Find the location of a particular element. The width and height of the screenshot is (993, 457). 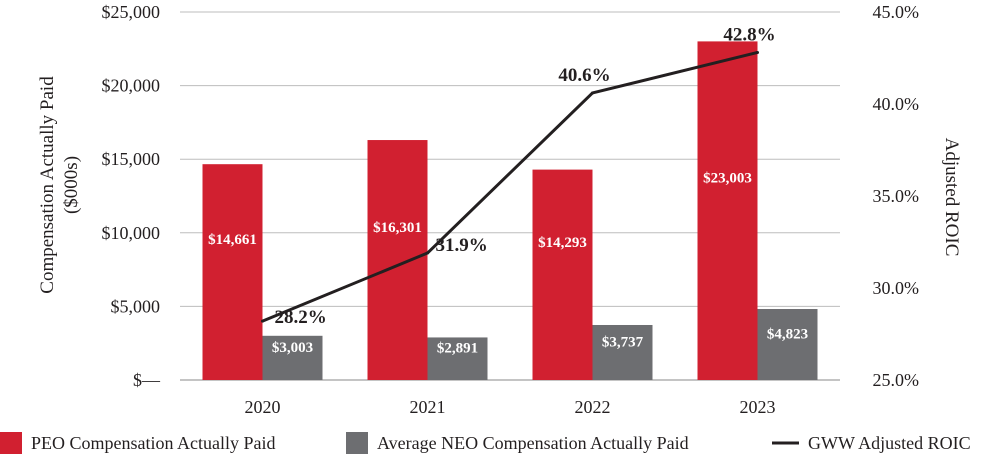

roic-point-label: 42.8% is located at coordinates (749, 34).